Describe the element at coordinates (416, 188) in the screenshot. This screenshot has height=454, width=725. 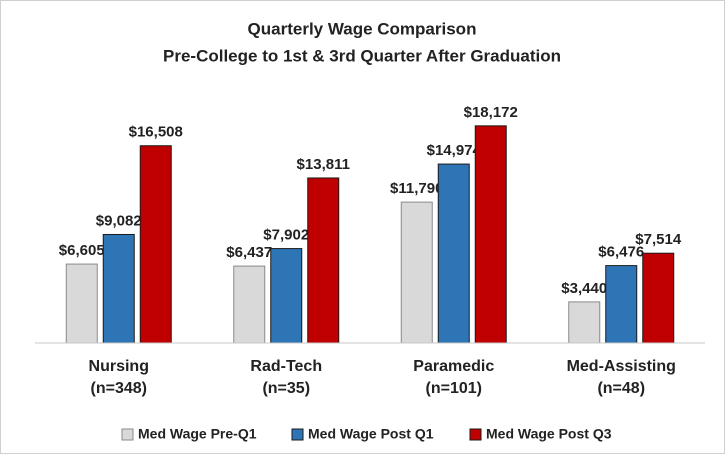
I see `value-label: $11,790` at that location.